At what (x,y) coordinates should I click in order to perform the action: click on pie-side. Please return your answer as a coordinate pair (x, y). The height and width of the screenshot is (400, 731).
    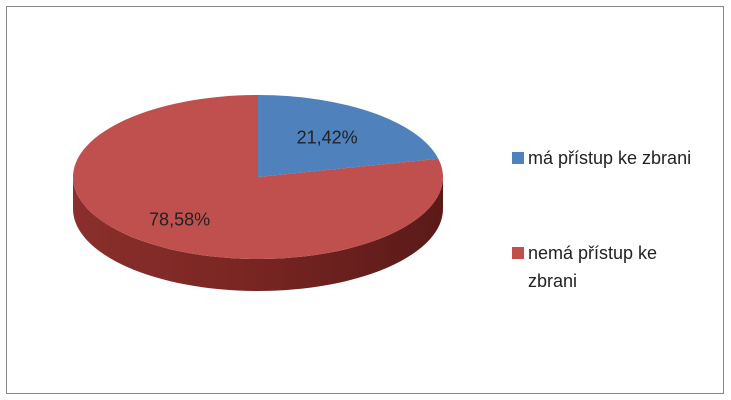
    Looking at the image, I should click on (258, 234).